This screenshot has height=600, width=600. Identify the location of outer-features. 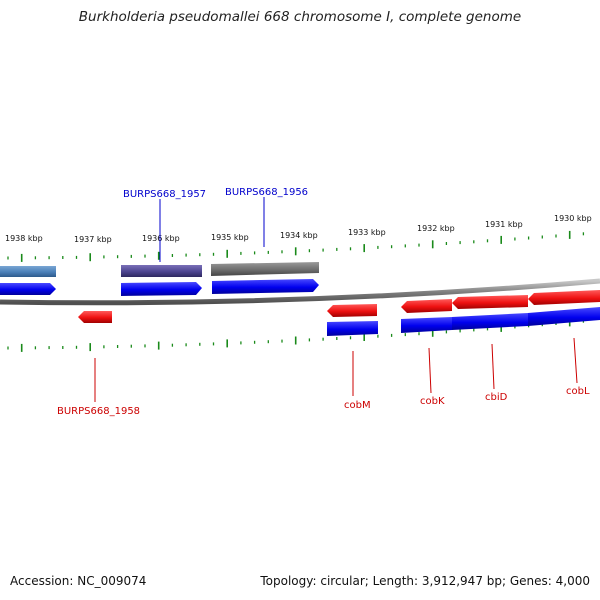
(159, 269).